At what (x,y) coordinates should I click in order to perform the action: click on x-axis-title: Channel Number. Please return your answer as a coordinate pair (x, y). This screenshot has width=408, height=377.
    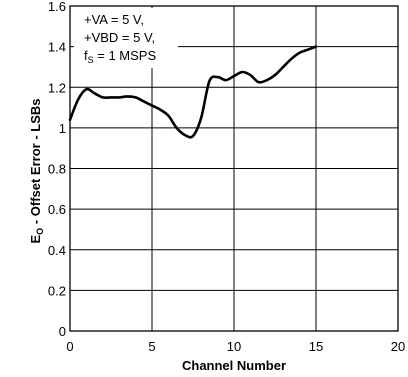
    Looking at the image, I should click on (234, 365).